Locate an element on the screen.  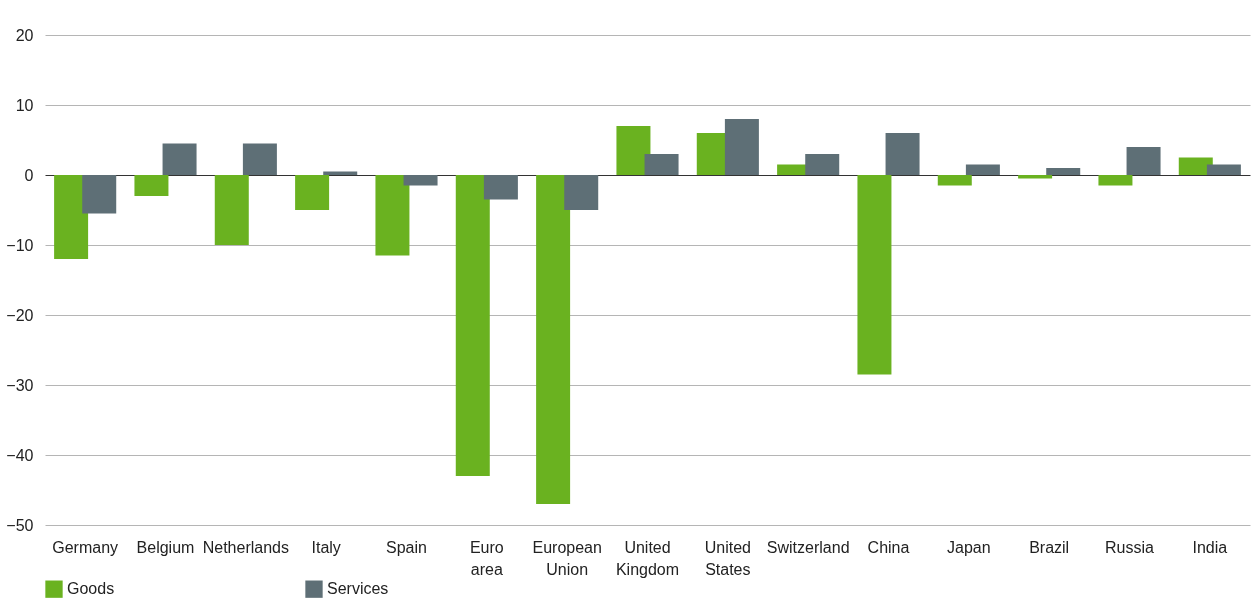
y-tick-label: −30 is located at coordinates (20, 385).